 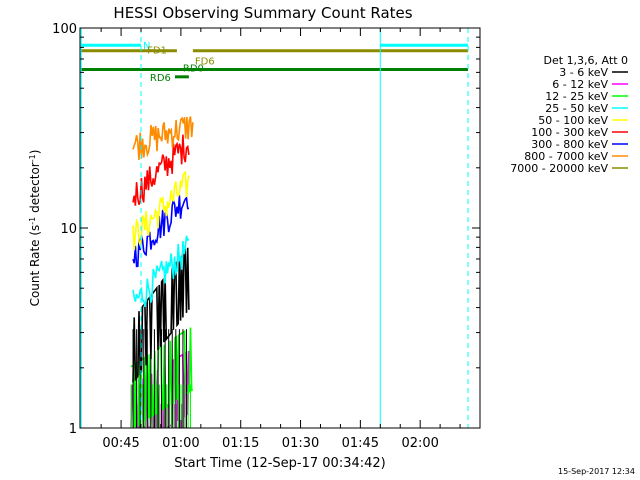 What do you see at coordinates (180, 443) in the screenshot?
I see `x-tick-label: 01:00` at bounding box center [180, 443].